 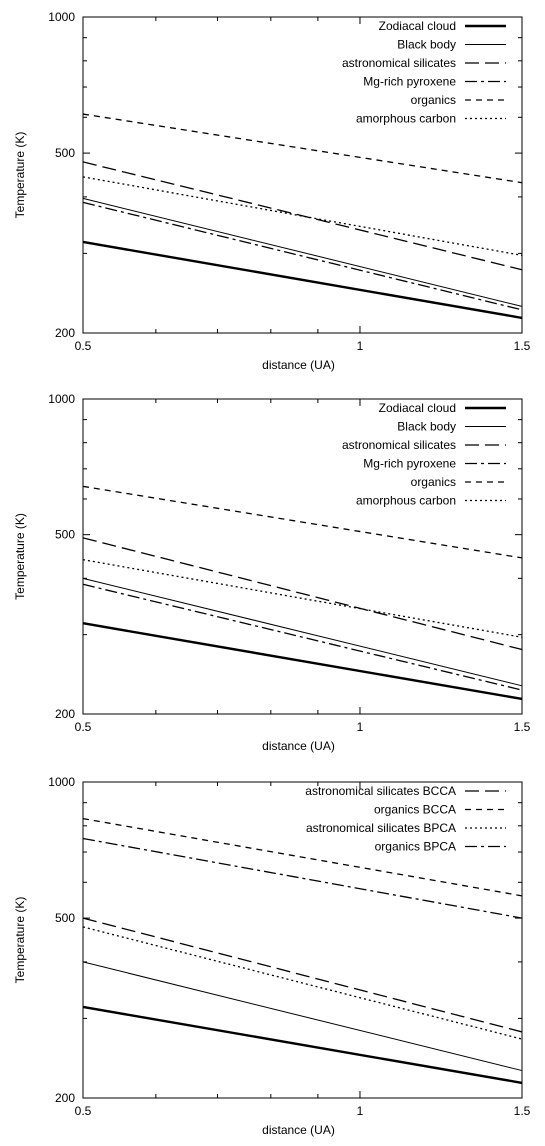 What do you see at coordinates (302, 857) in the screenshot?
I see `series-line-organics-bcca` at bounding box center [302, 857].